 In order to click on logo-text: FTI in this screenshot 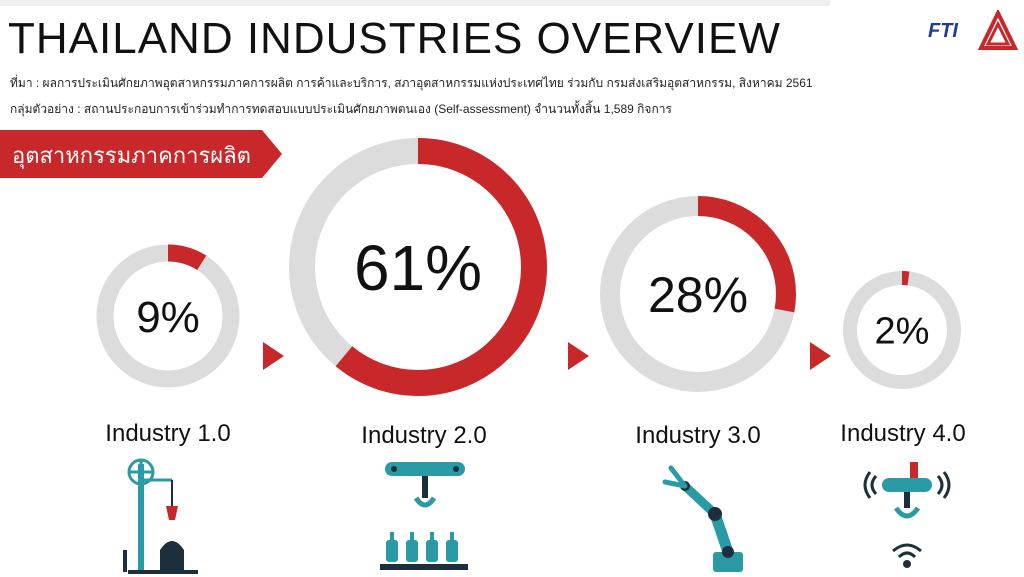, I will do `click(943, 31)`.